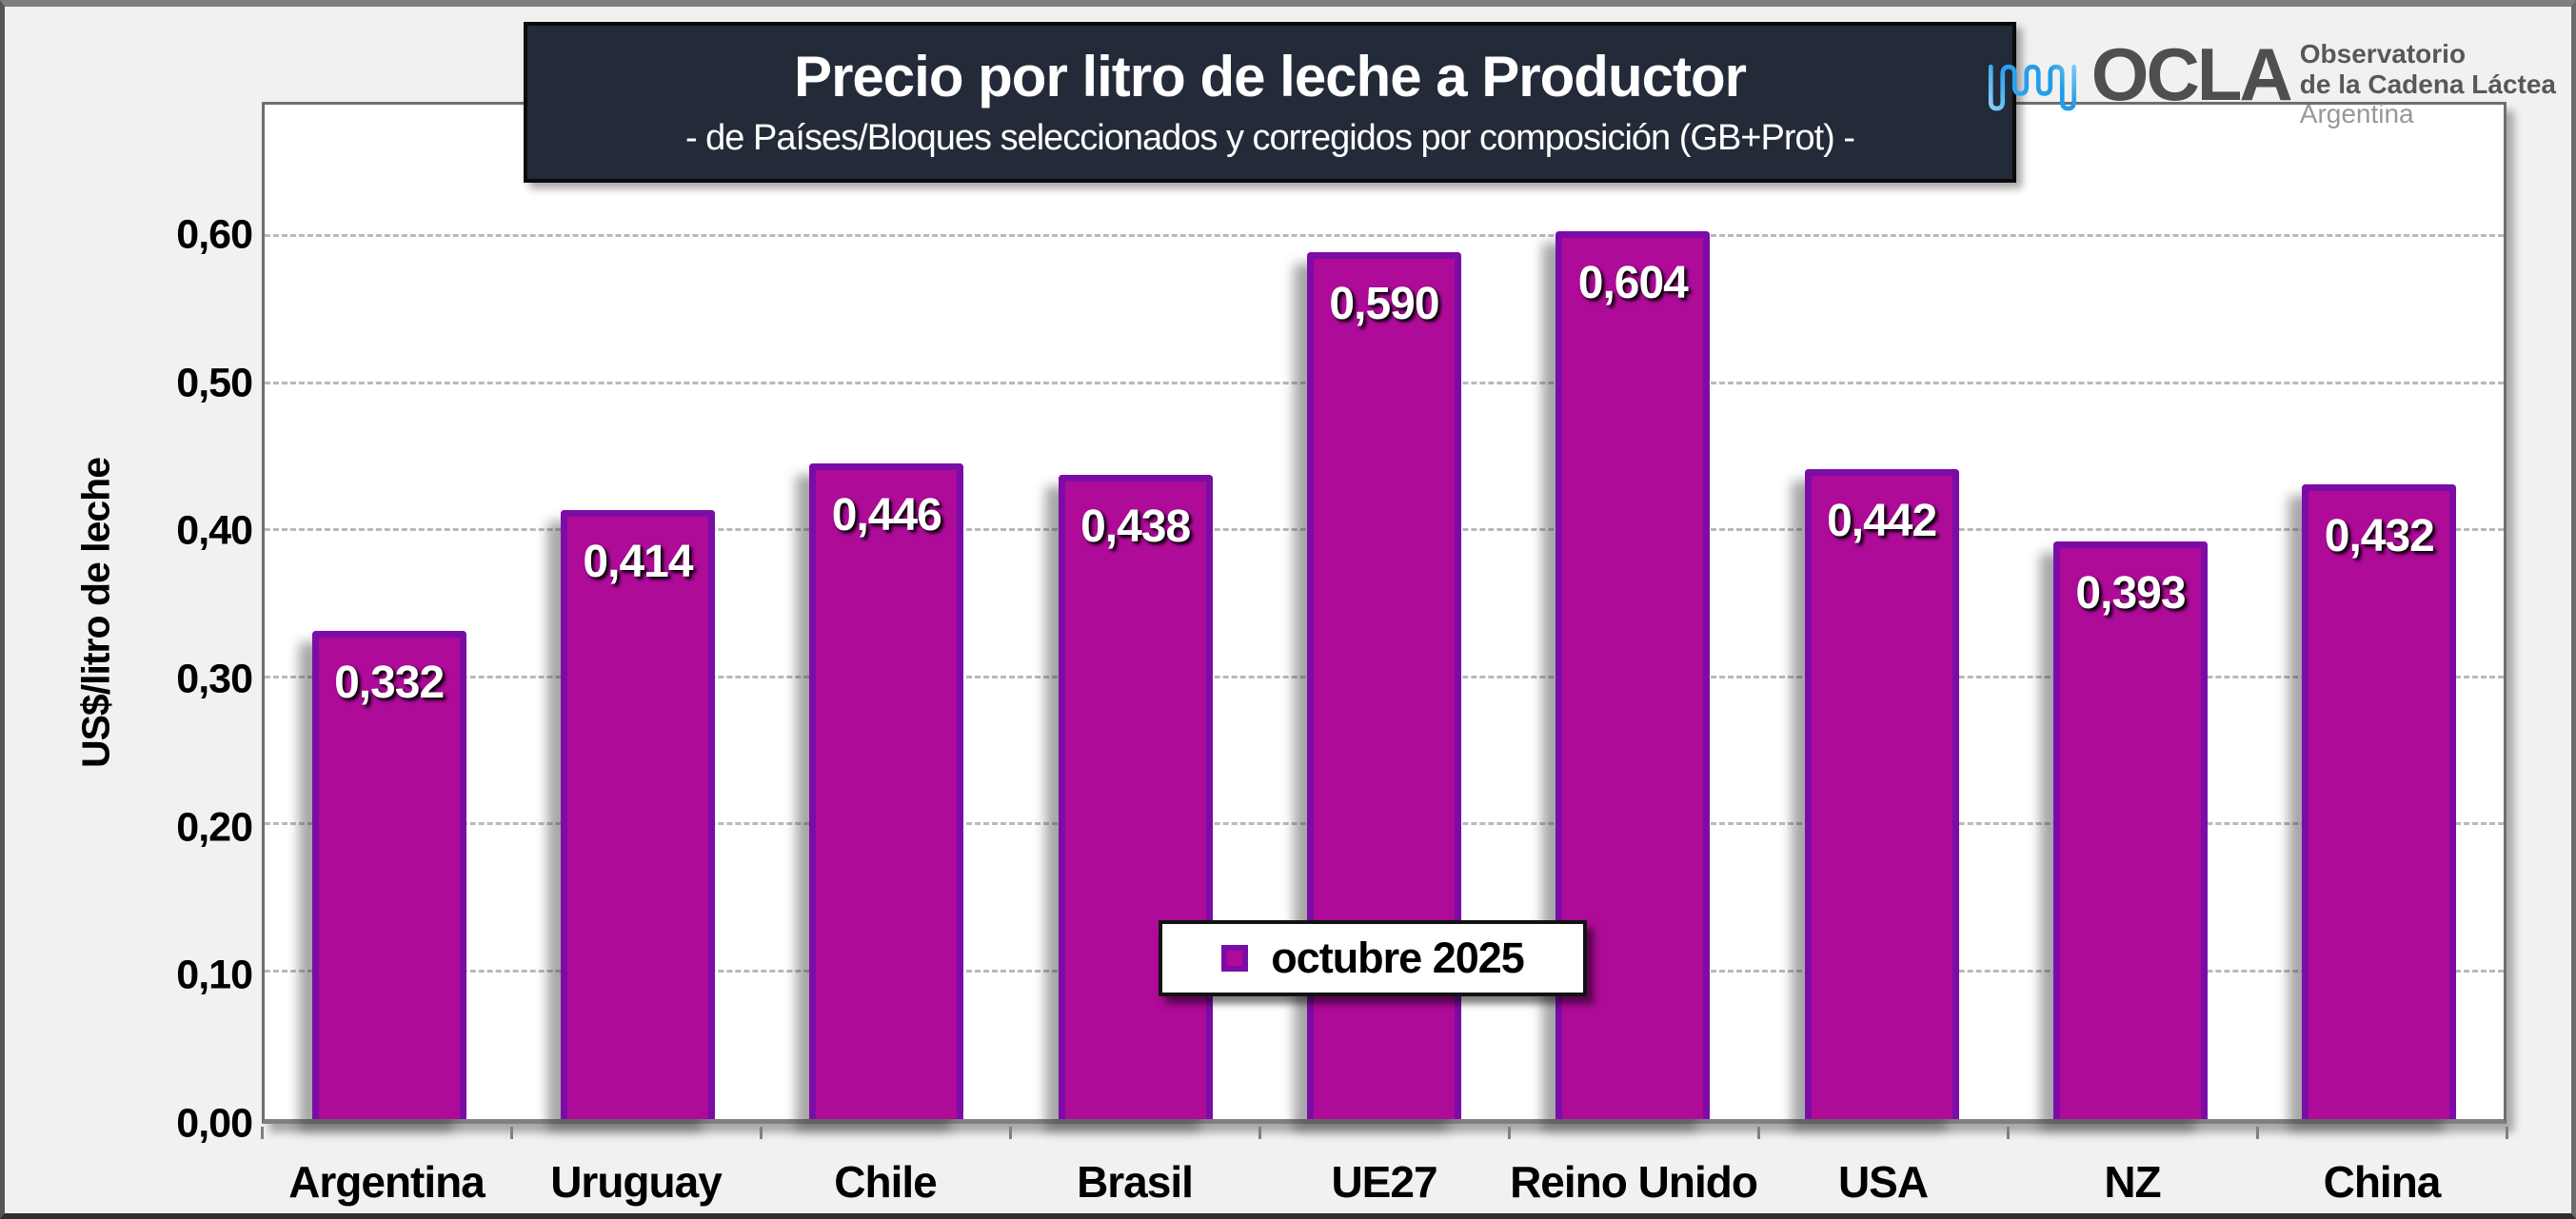 This screenshot has width=2576, height=1219. What do you see at coordinates (214, 975) in the screenshot?
I see `y-tick-label: 0,10` at bounding box center [214, 975].